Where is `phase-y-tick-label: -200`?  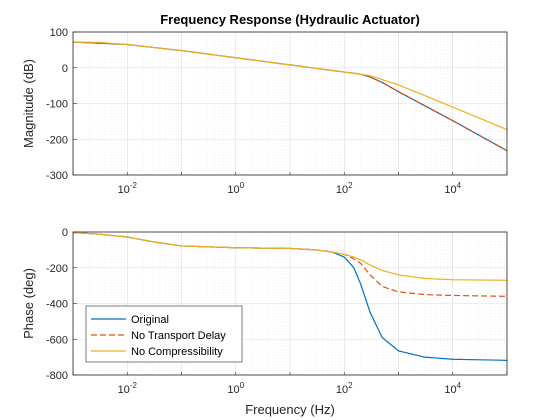
phase-y-tick-label: -200 is located at coordinates (57, 269).